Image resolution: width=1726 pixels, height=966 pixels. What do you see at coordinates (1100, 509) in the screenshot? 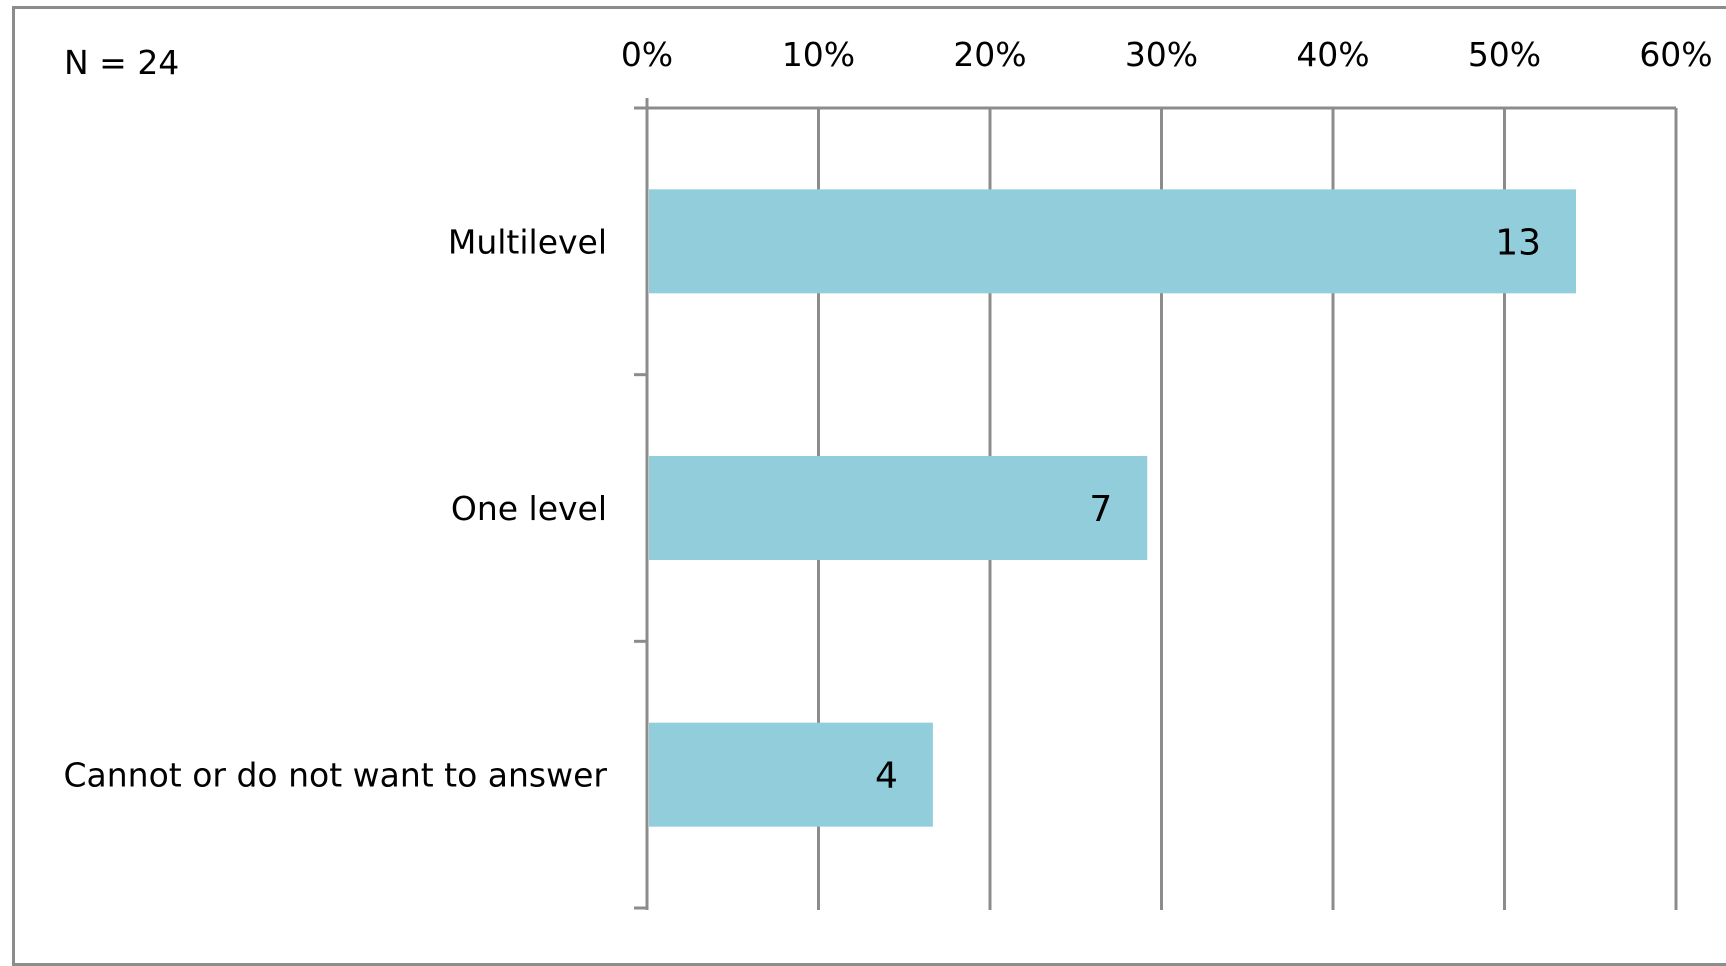
I see `data-label: 7` at bounding box center [1100, 509].